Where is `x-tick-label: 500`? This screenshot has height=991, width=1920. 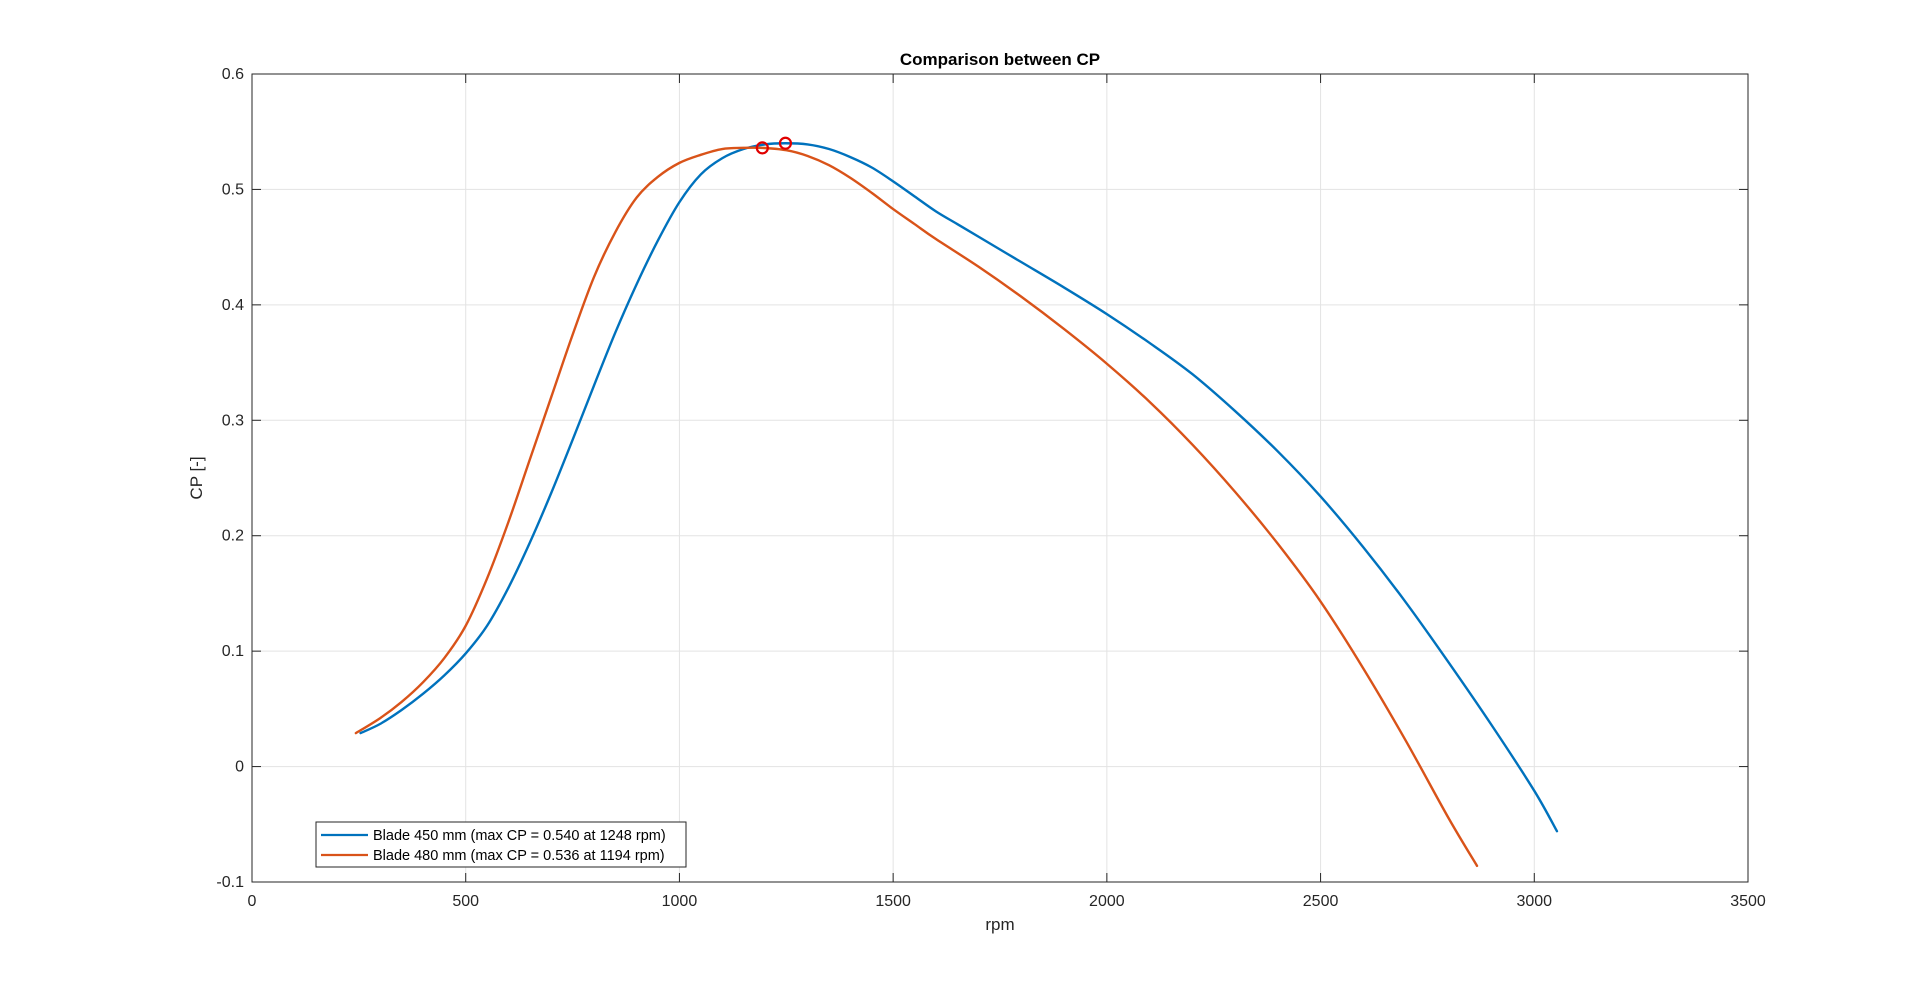 x-tick-label: 500 is located at coordinates (465, 901).